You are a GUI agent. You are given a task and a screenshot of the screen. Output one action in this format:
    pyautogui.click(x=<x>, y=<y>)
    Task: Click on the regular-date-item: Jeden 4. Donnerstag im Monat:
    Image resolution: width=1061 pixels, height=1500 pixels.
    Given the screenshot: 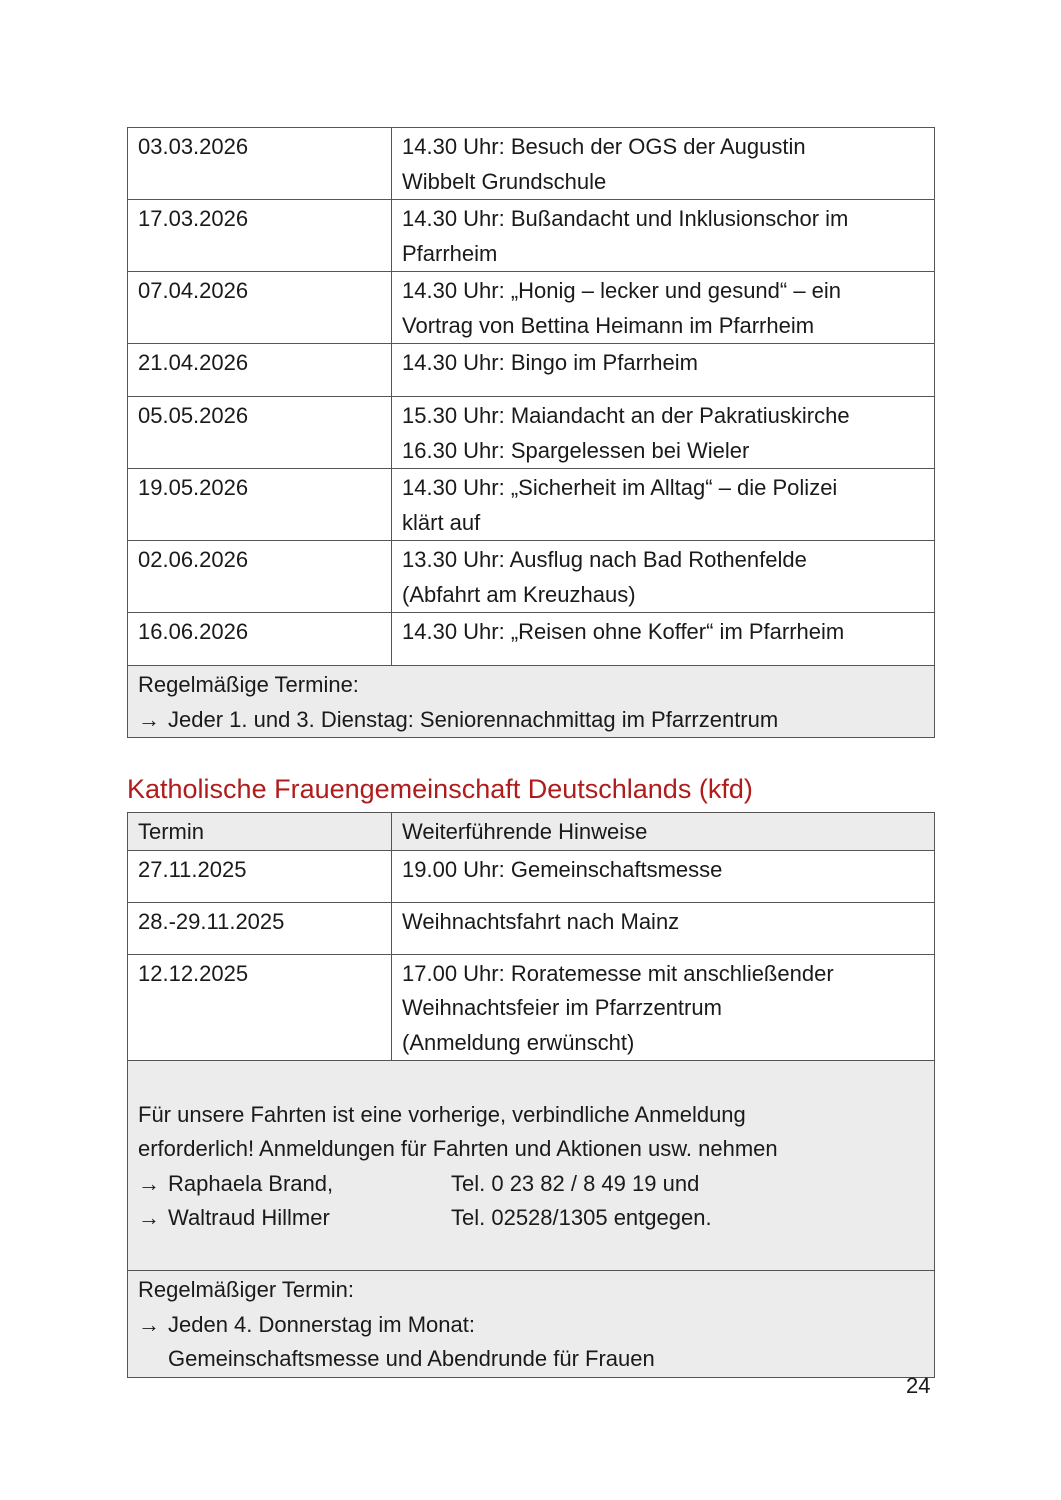 What is the action you would take?
    pyautogui.click(x=321, y=1324)
    